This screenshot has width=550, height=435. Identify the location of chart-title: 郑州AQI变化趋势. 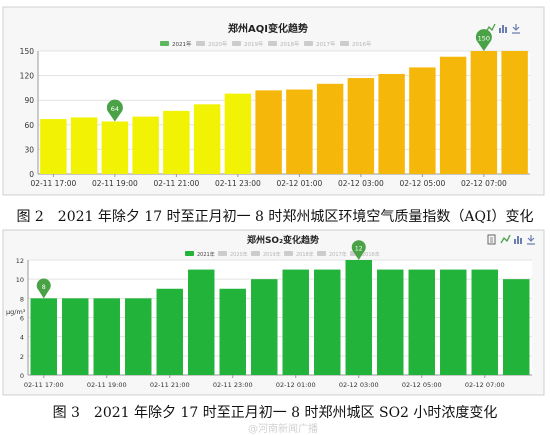
(268, 28).